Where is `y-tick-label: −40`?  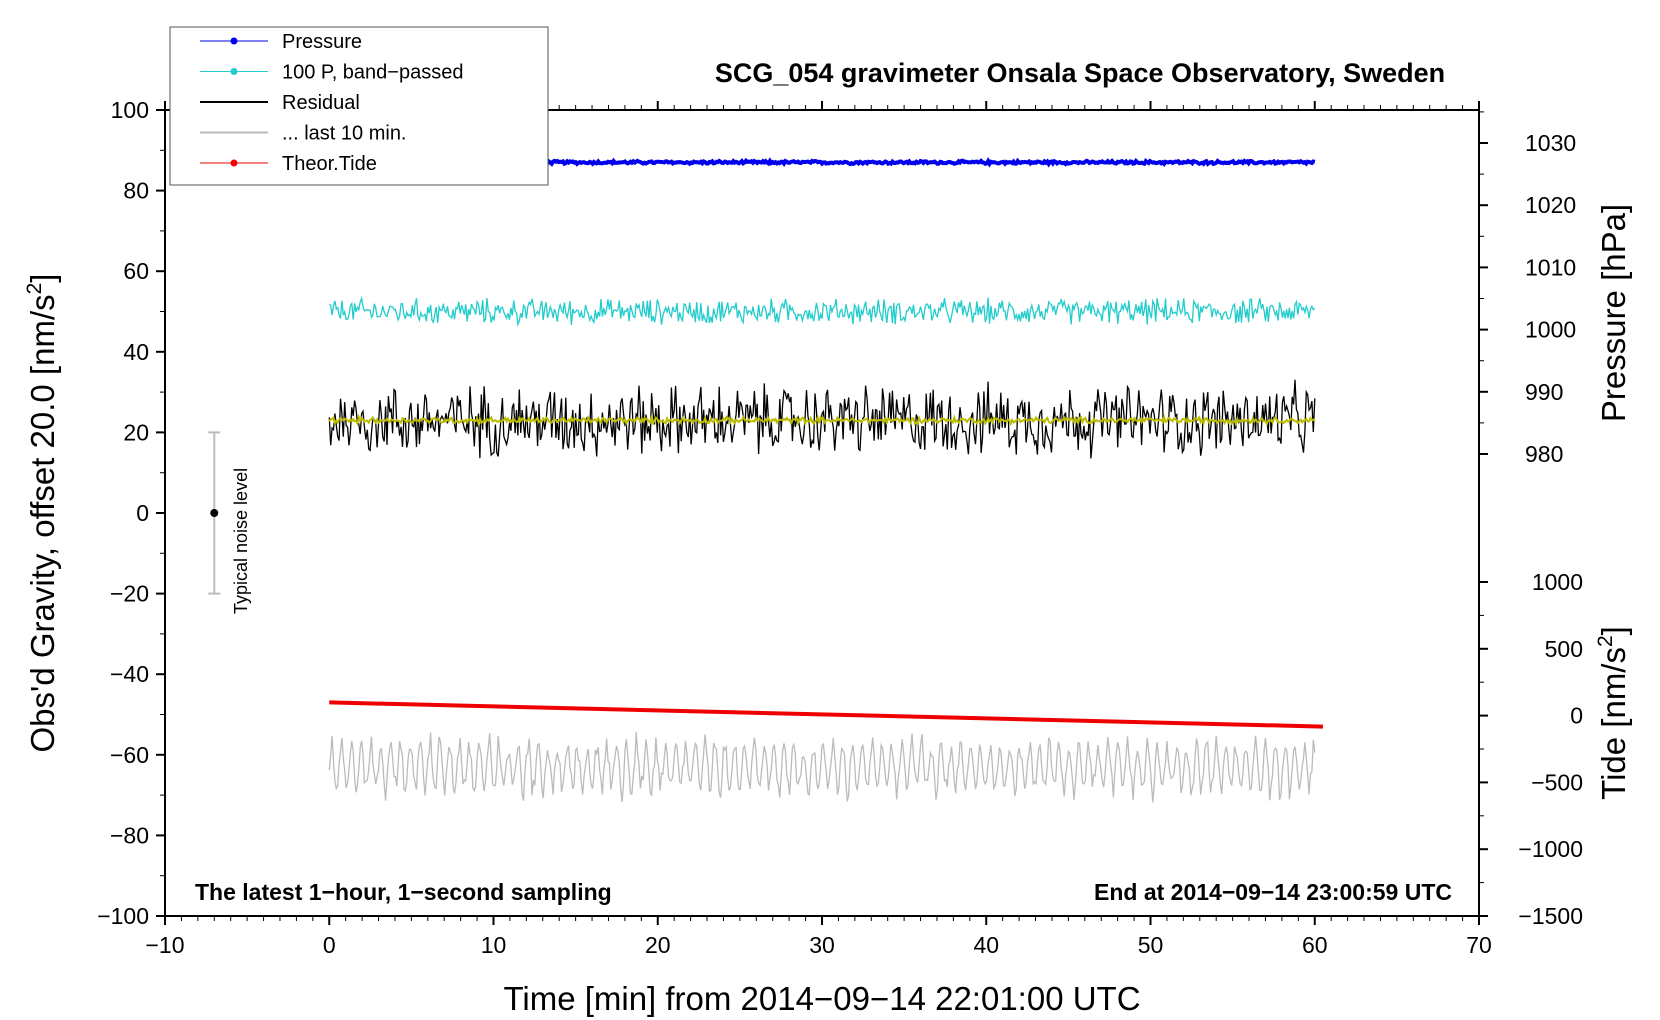
y-tick-label: −40 is located at coordinates (129, 674).